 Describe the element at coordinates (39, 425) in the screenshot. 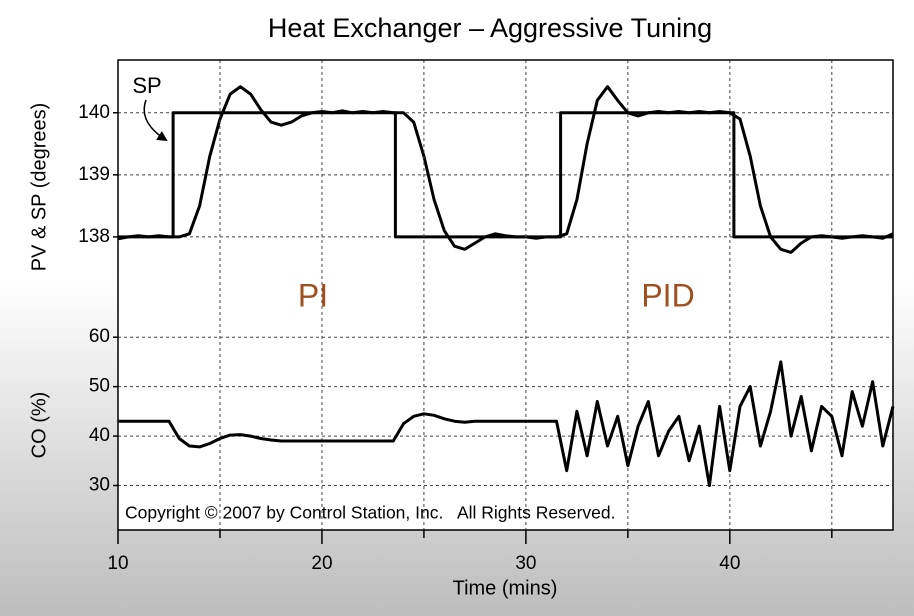

I see `y-axis-label: CO (%)` at that location.